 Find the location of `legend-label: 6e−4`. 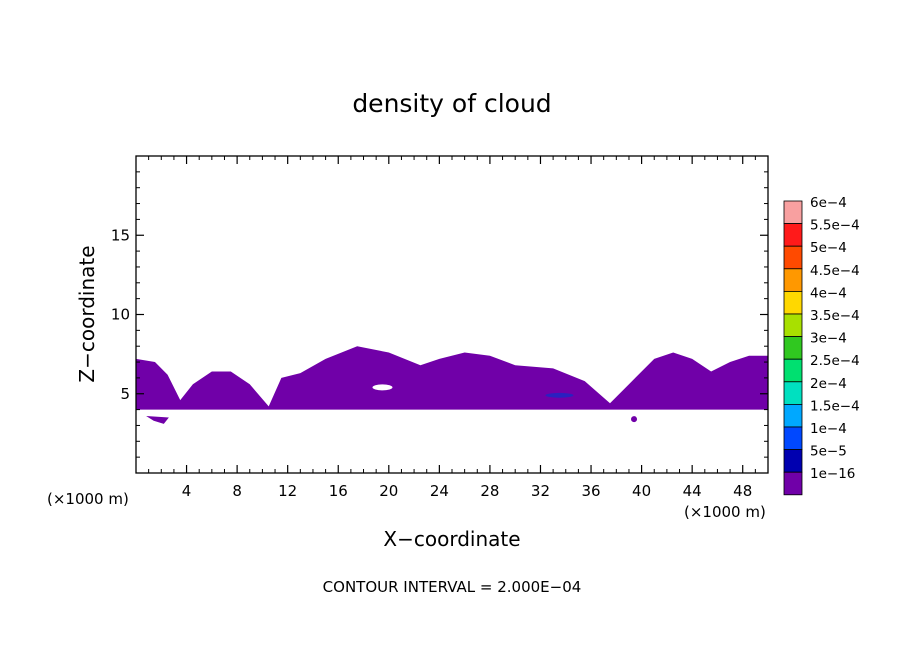

legend-label: 6e−4 is located at coordinates (828, 203).